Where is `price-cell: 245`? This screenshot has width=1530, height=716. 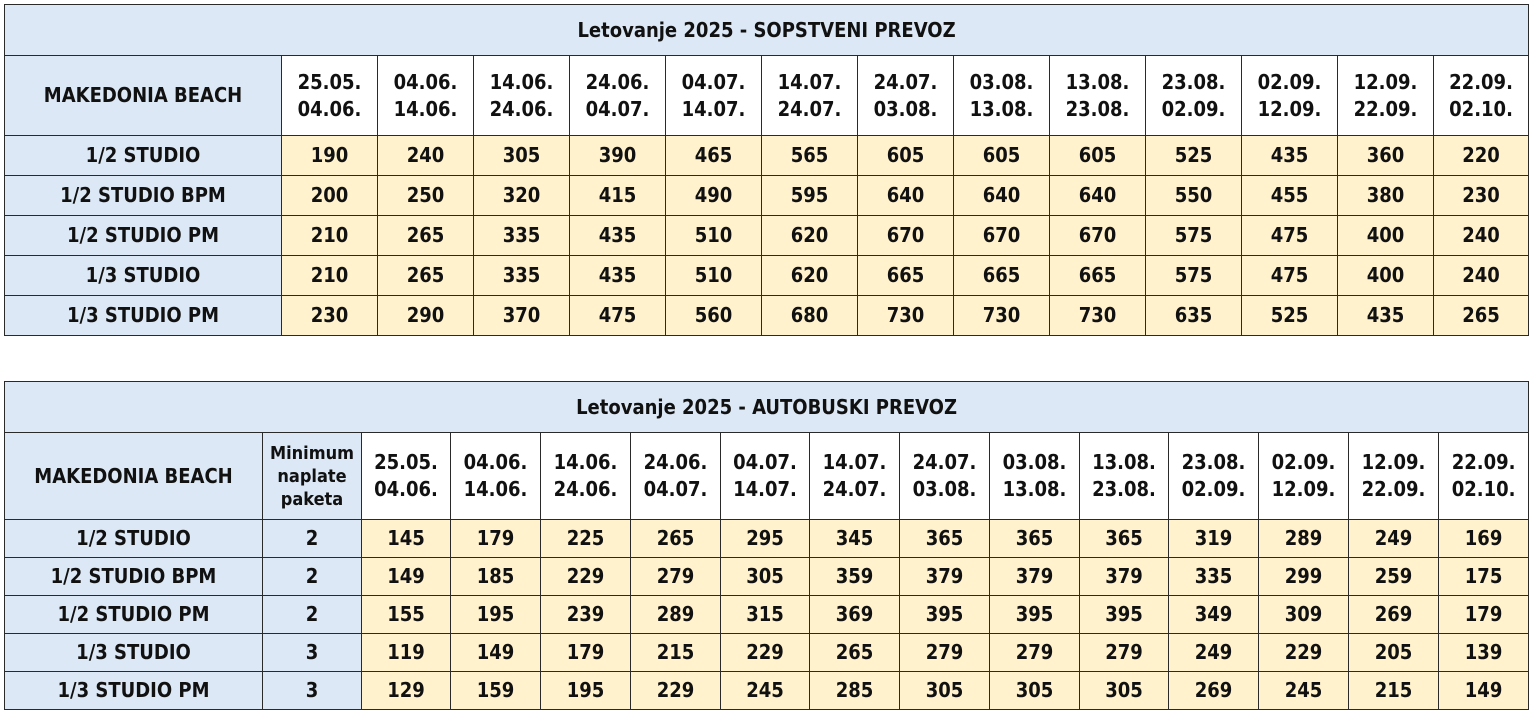
price-cell: 245 is located at coordinates (765, 690).